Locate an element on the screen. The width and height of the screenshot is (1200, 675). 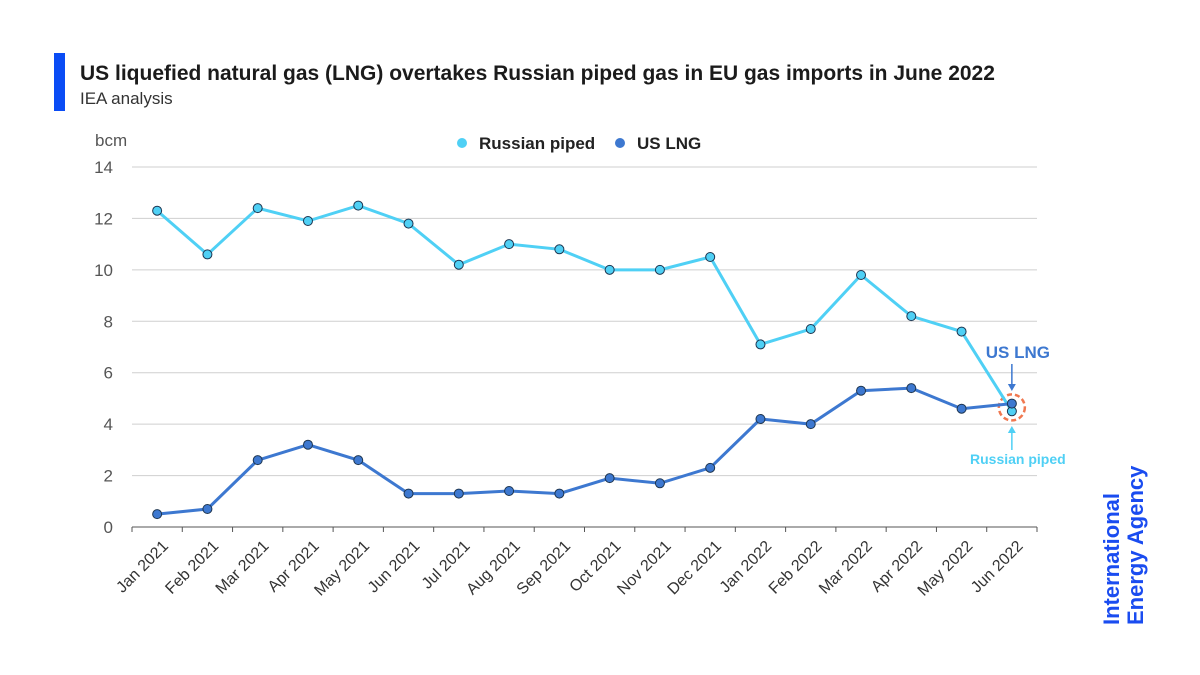
logo-line-2: Energy Agency is located at coordinates (1135, 545).